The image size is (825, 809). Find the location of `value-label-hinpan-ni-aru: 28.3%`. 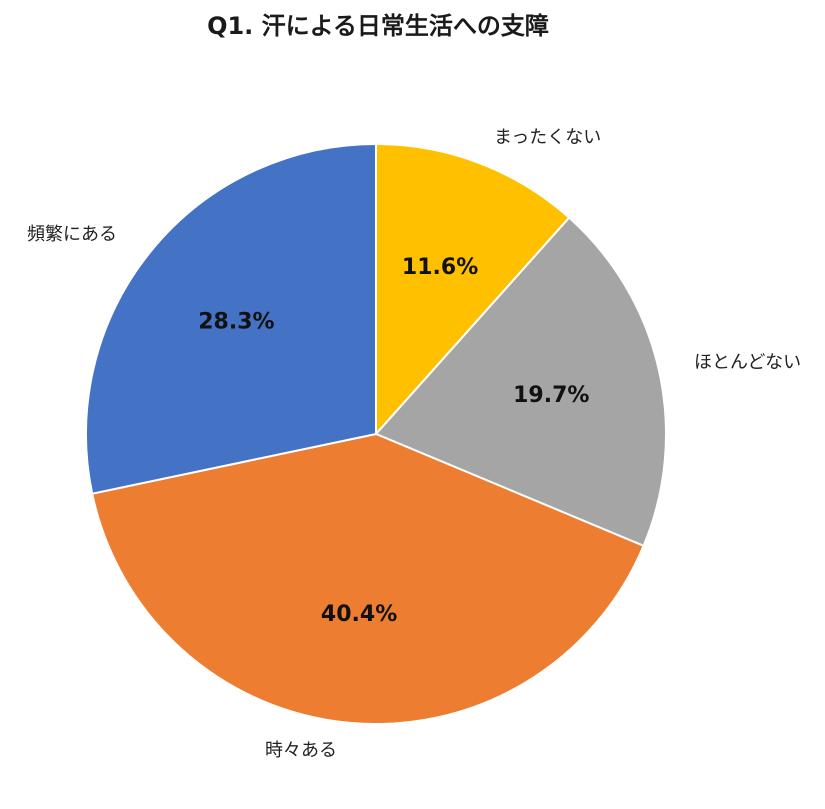

value-label-hinpan-ni-aru: 28.3% is located at coordinates (236, 322).